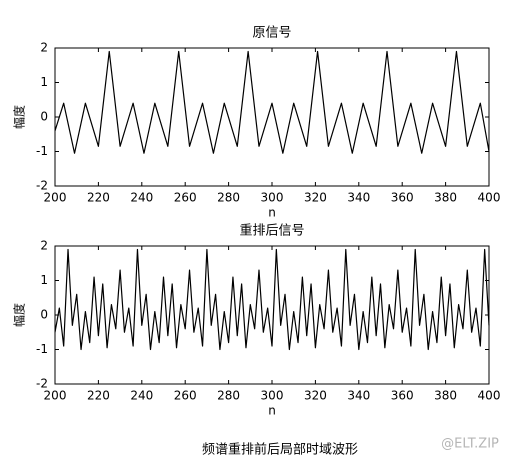 The image size is (525, 468). What do you see at coordinates (470, 444) in the screenshot?
I see `watermark: @ELT.ZIP` at bounding box center [470, 444].